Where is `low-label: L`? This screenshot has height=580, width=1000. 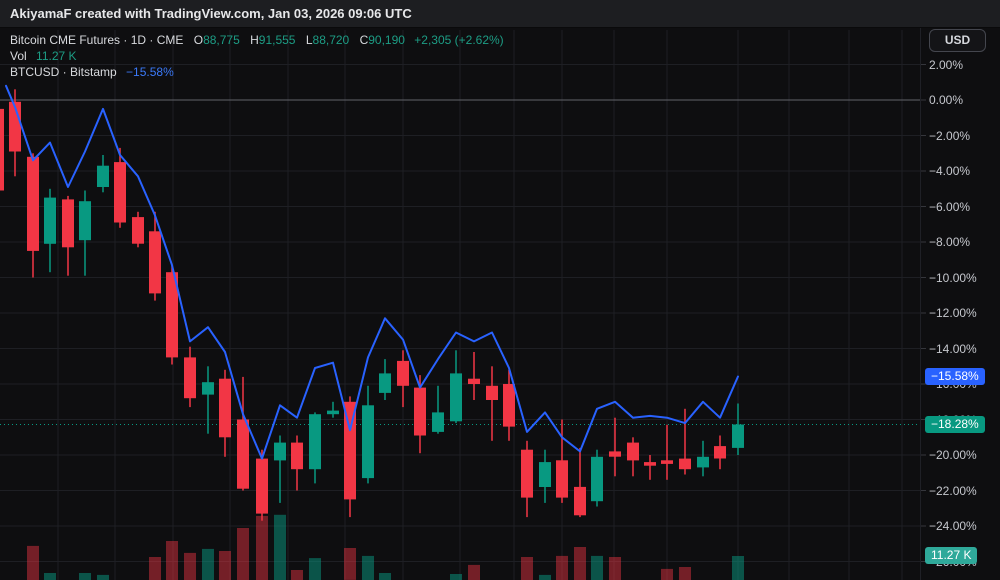 low-label: L is located at coordinates (309, 40).